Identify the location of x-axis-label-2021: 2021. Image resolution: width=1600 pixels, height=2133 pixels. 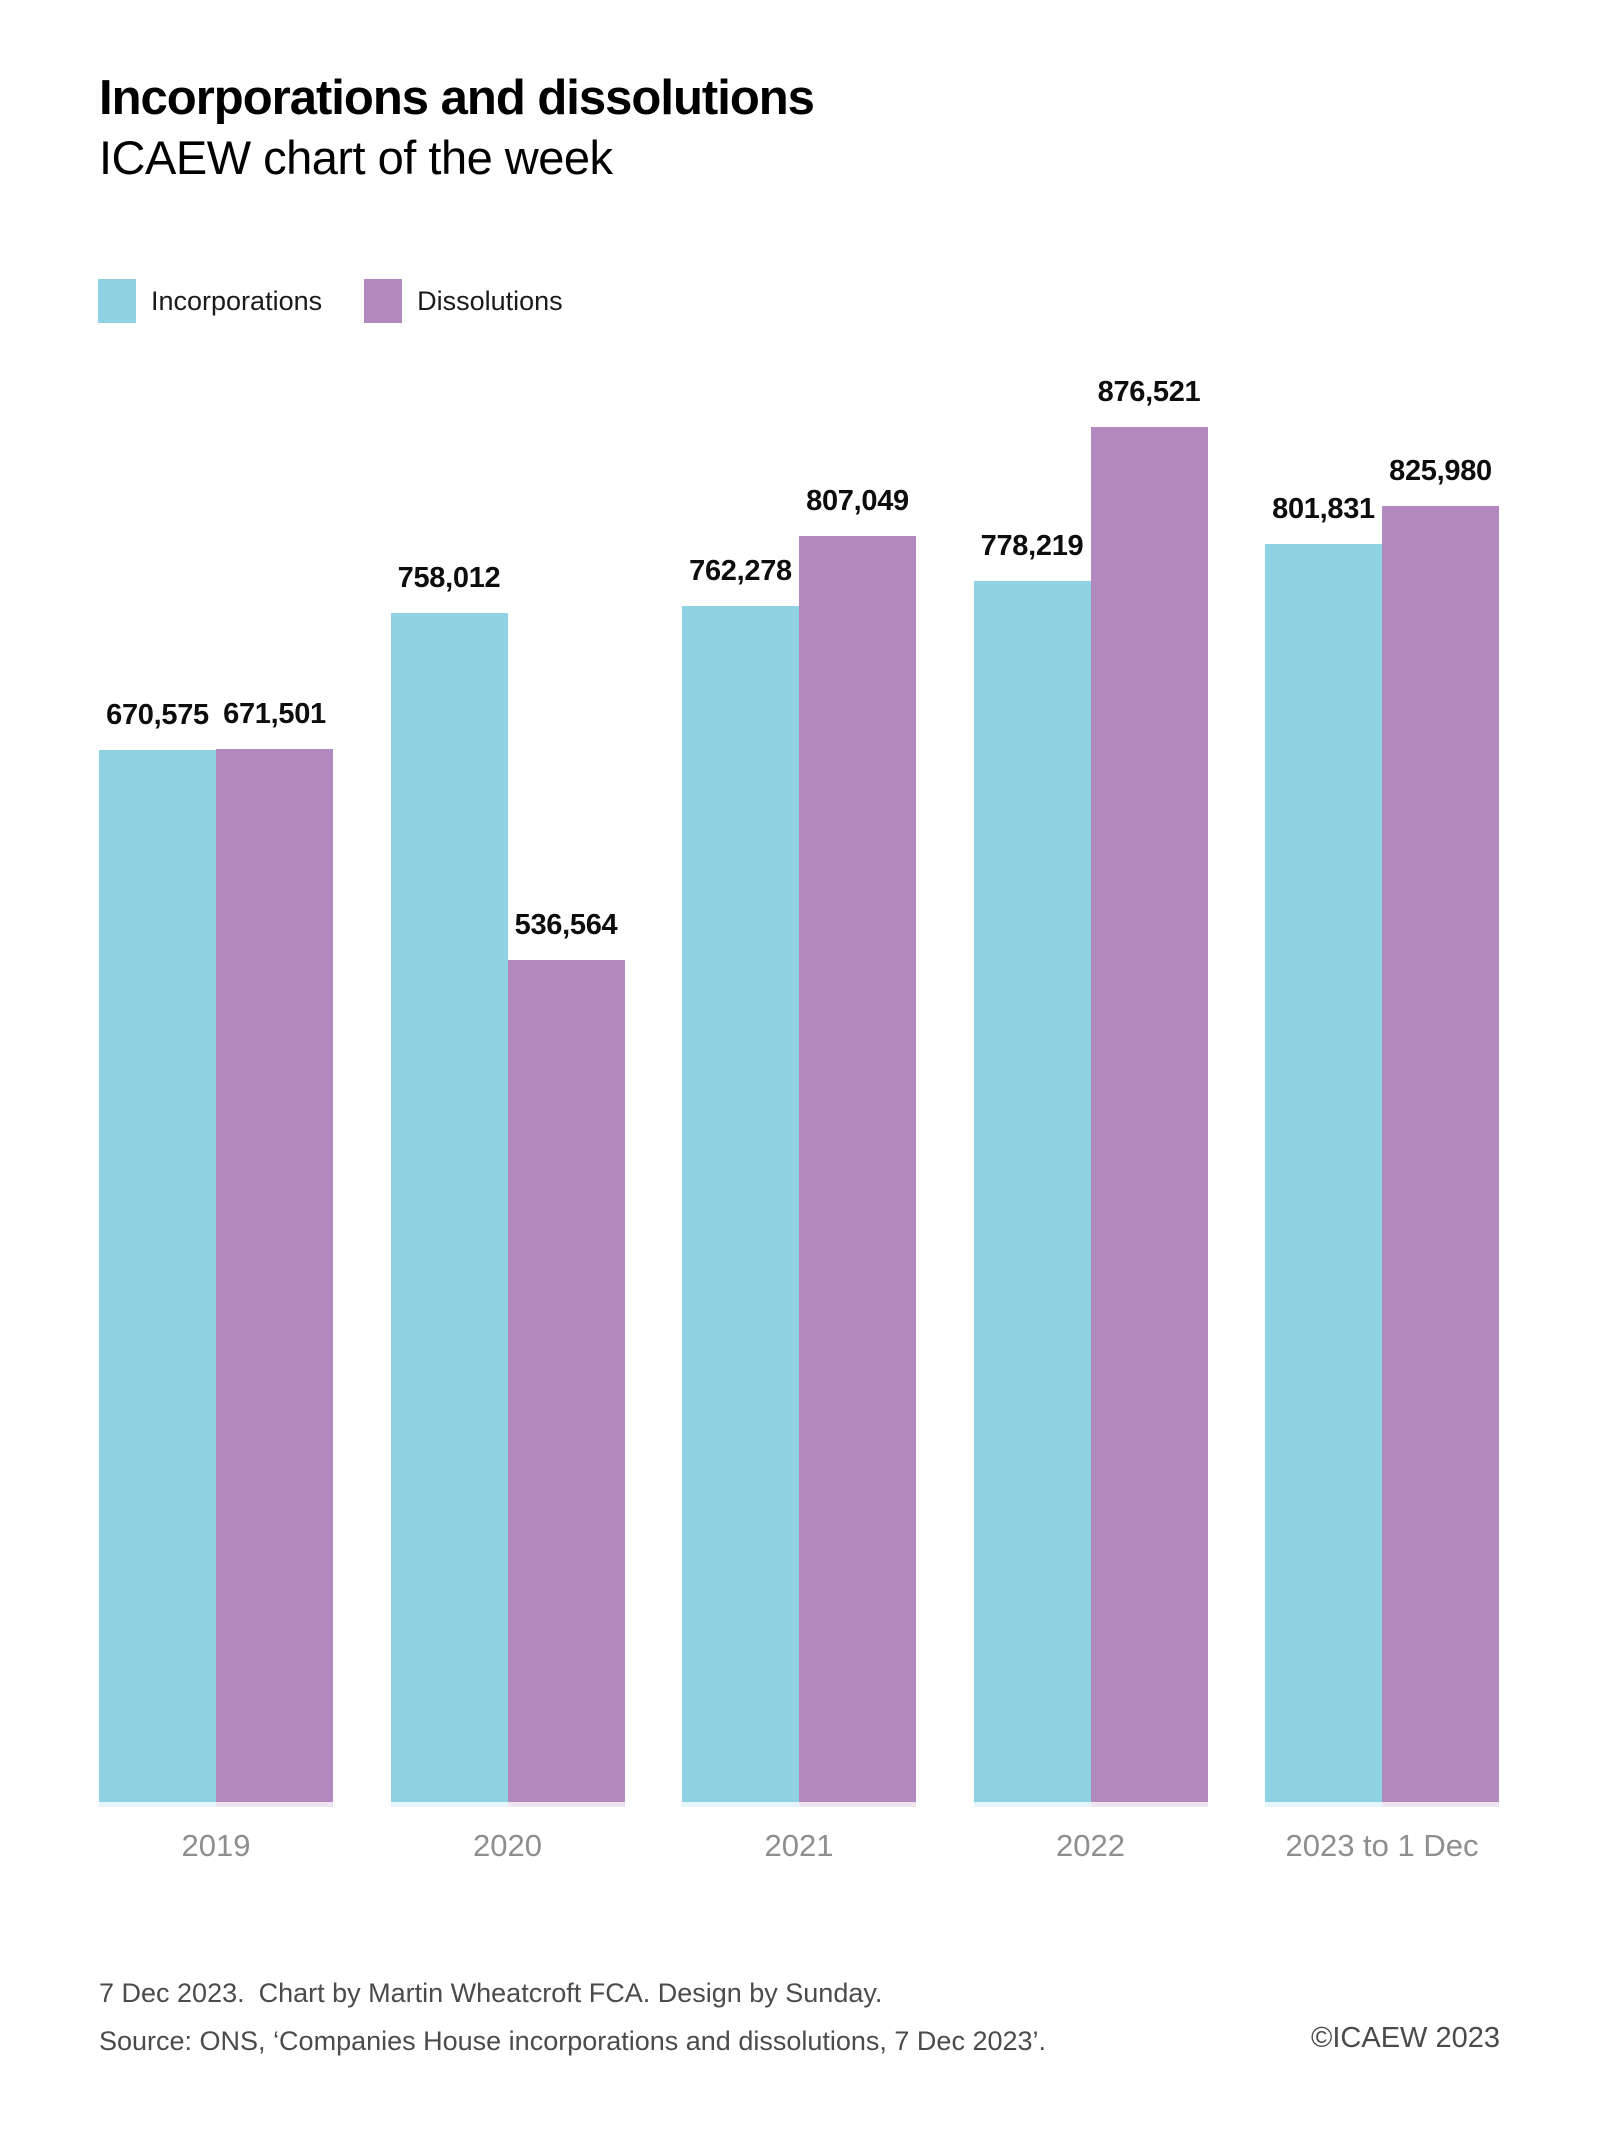
(799, 1845).